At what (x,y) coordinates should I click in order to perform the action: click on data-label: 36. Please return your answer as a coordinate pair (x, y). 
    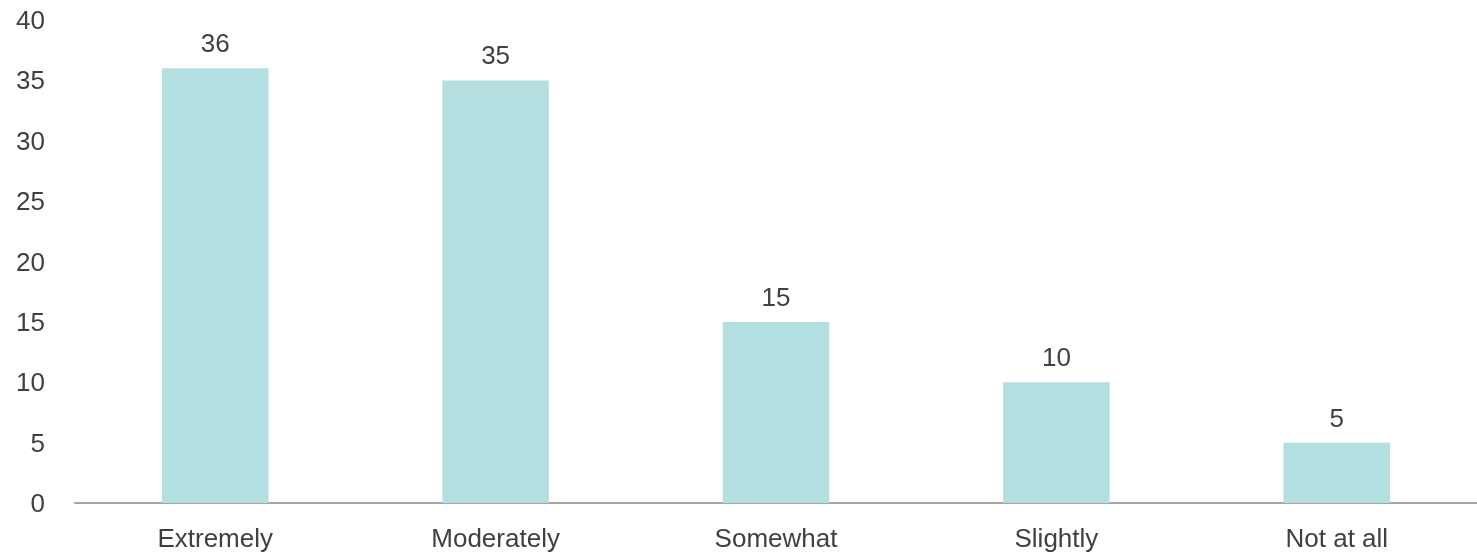
    Looking at the image, I should click on (215, 43).